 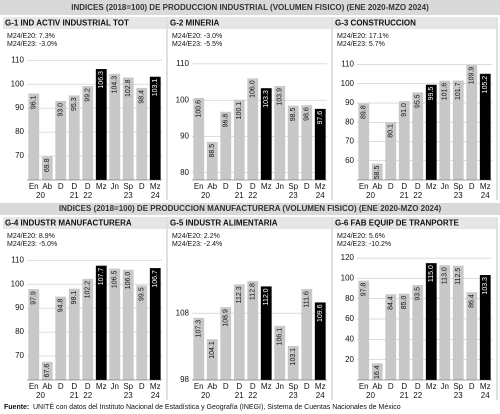 What do you see at coordinates (266, 296) in the screenshot?
I see `value-label: 112.0` at bounding box center [266, 296].